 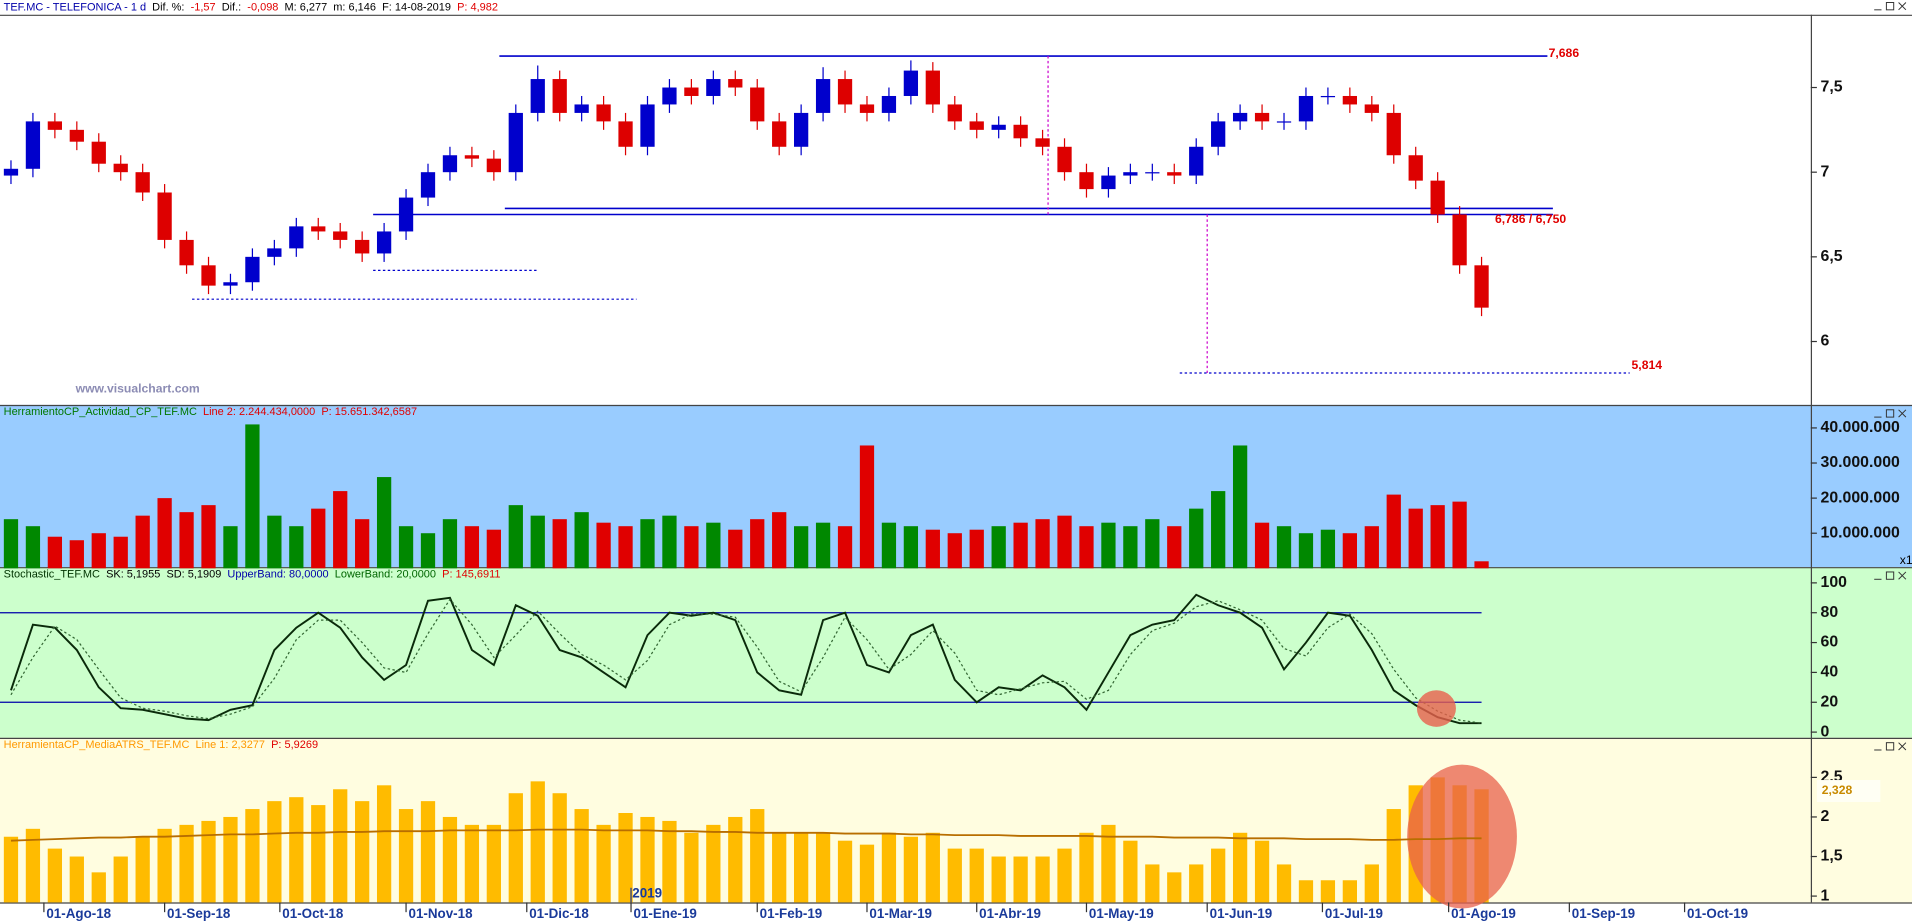 I want to click on header-segment: F: 14-08-2019, so click(x=416, y=7).